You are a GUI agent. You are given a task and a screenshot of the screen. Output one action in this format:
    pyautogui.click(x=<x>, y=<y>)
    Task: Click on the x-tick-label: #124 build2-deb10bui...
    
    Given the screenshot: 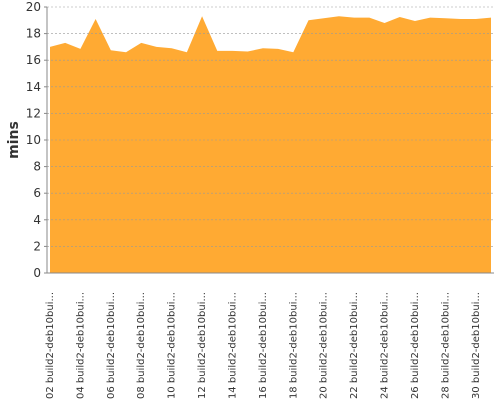 What is the action you would take?
    pyautogui.click(x=385, y=346)
    